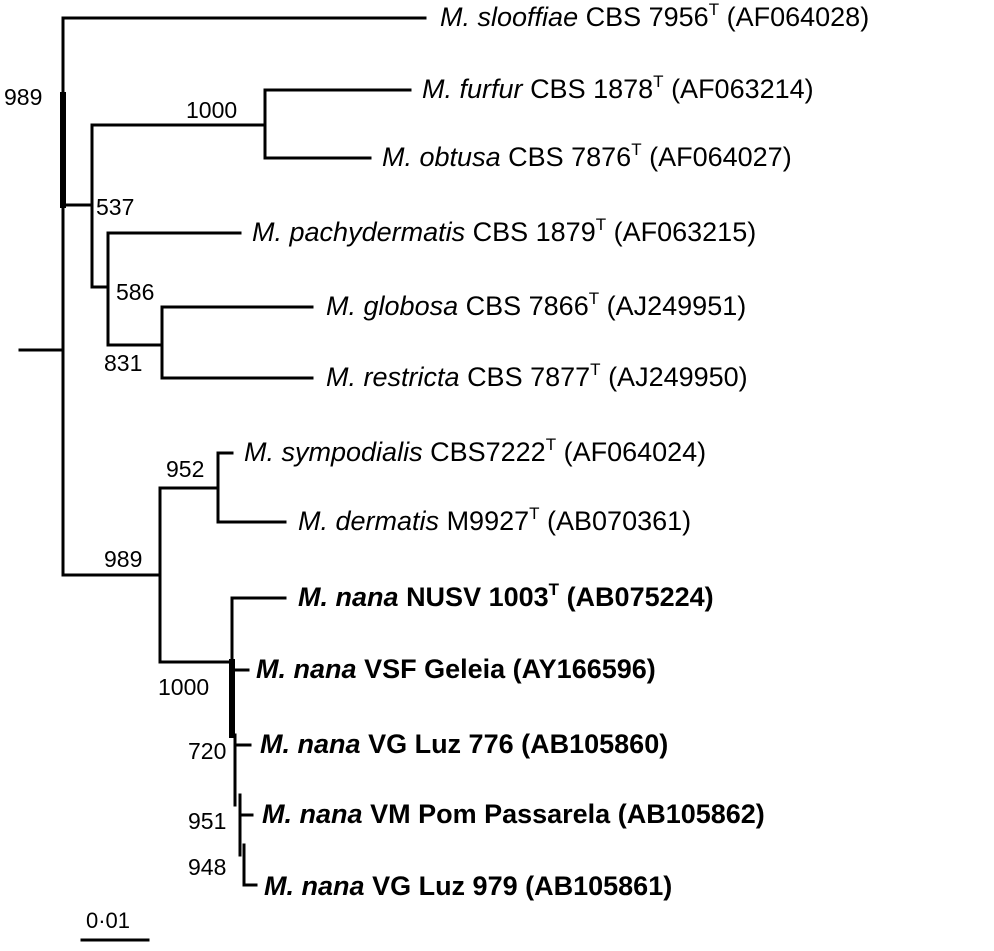 The width and height of the screenshot is (994, 951). What do you see at coordinates (123, 363) in the screenshot?
I see `bootstrap-831: 831` at bounding box center [123, 363].